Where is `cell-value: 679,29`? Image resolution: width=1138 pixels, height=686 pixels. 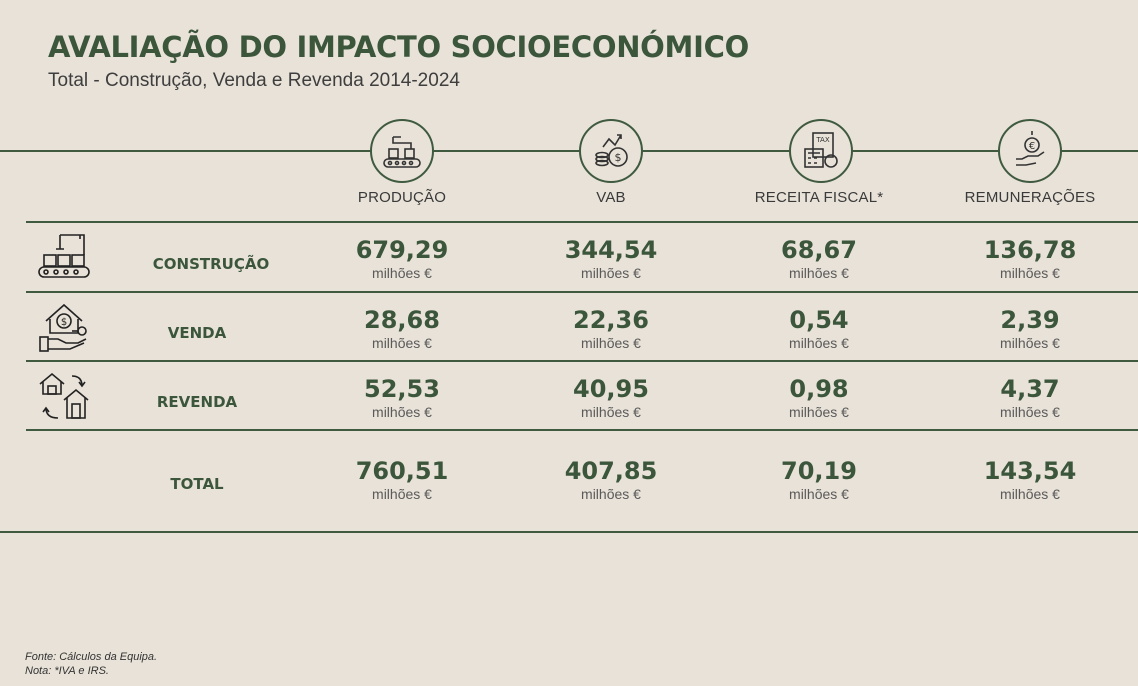
cell-value: 679,29 is located at coordinates (402, 250).